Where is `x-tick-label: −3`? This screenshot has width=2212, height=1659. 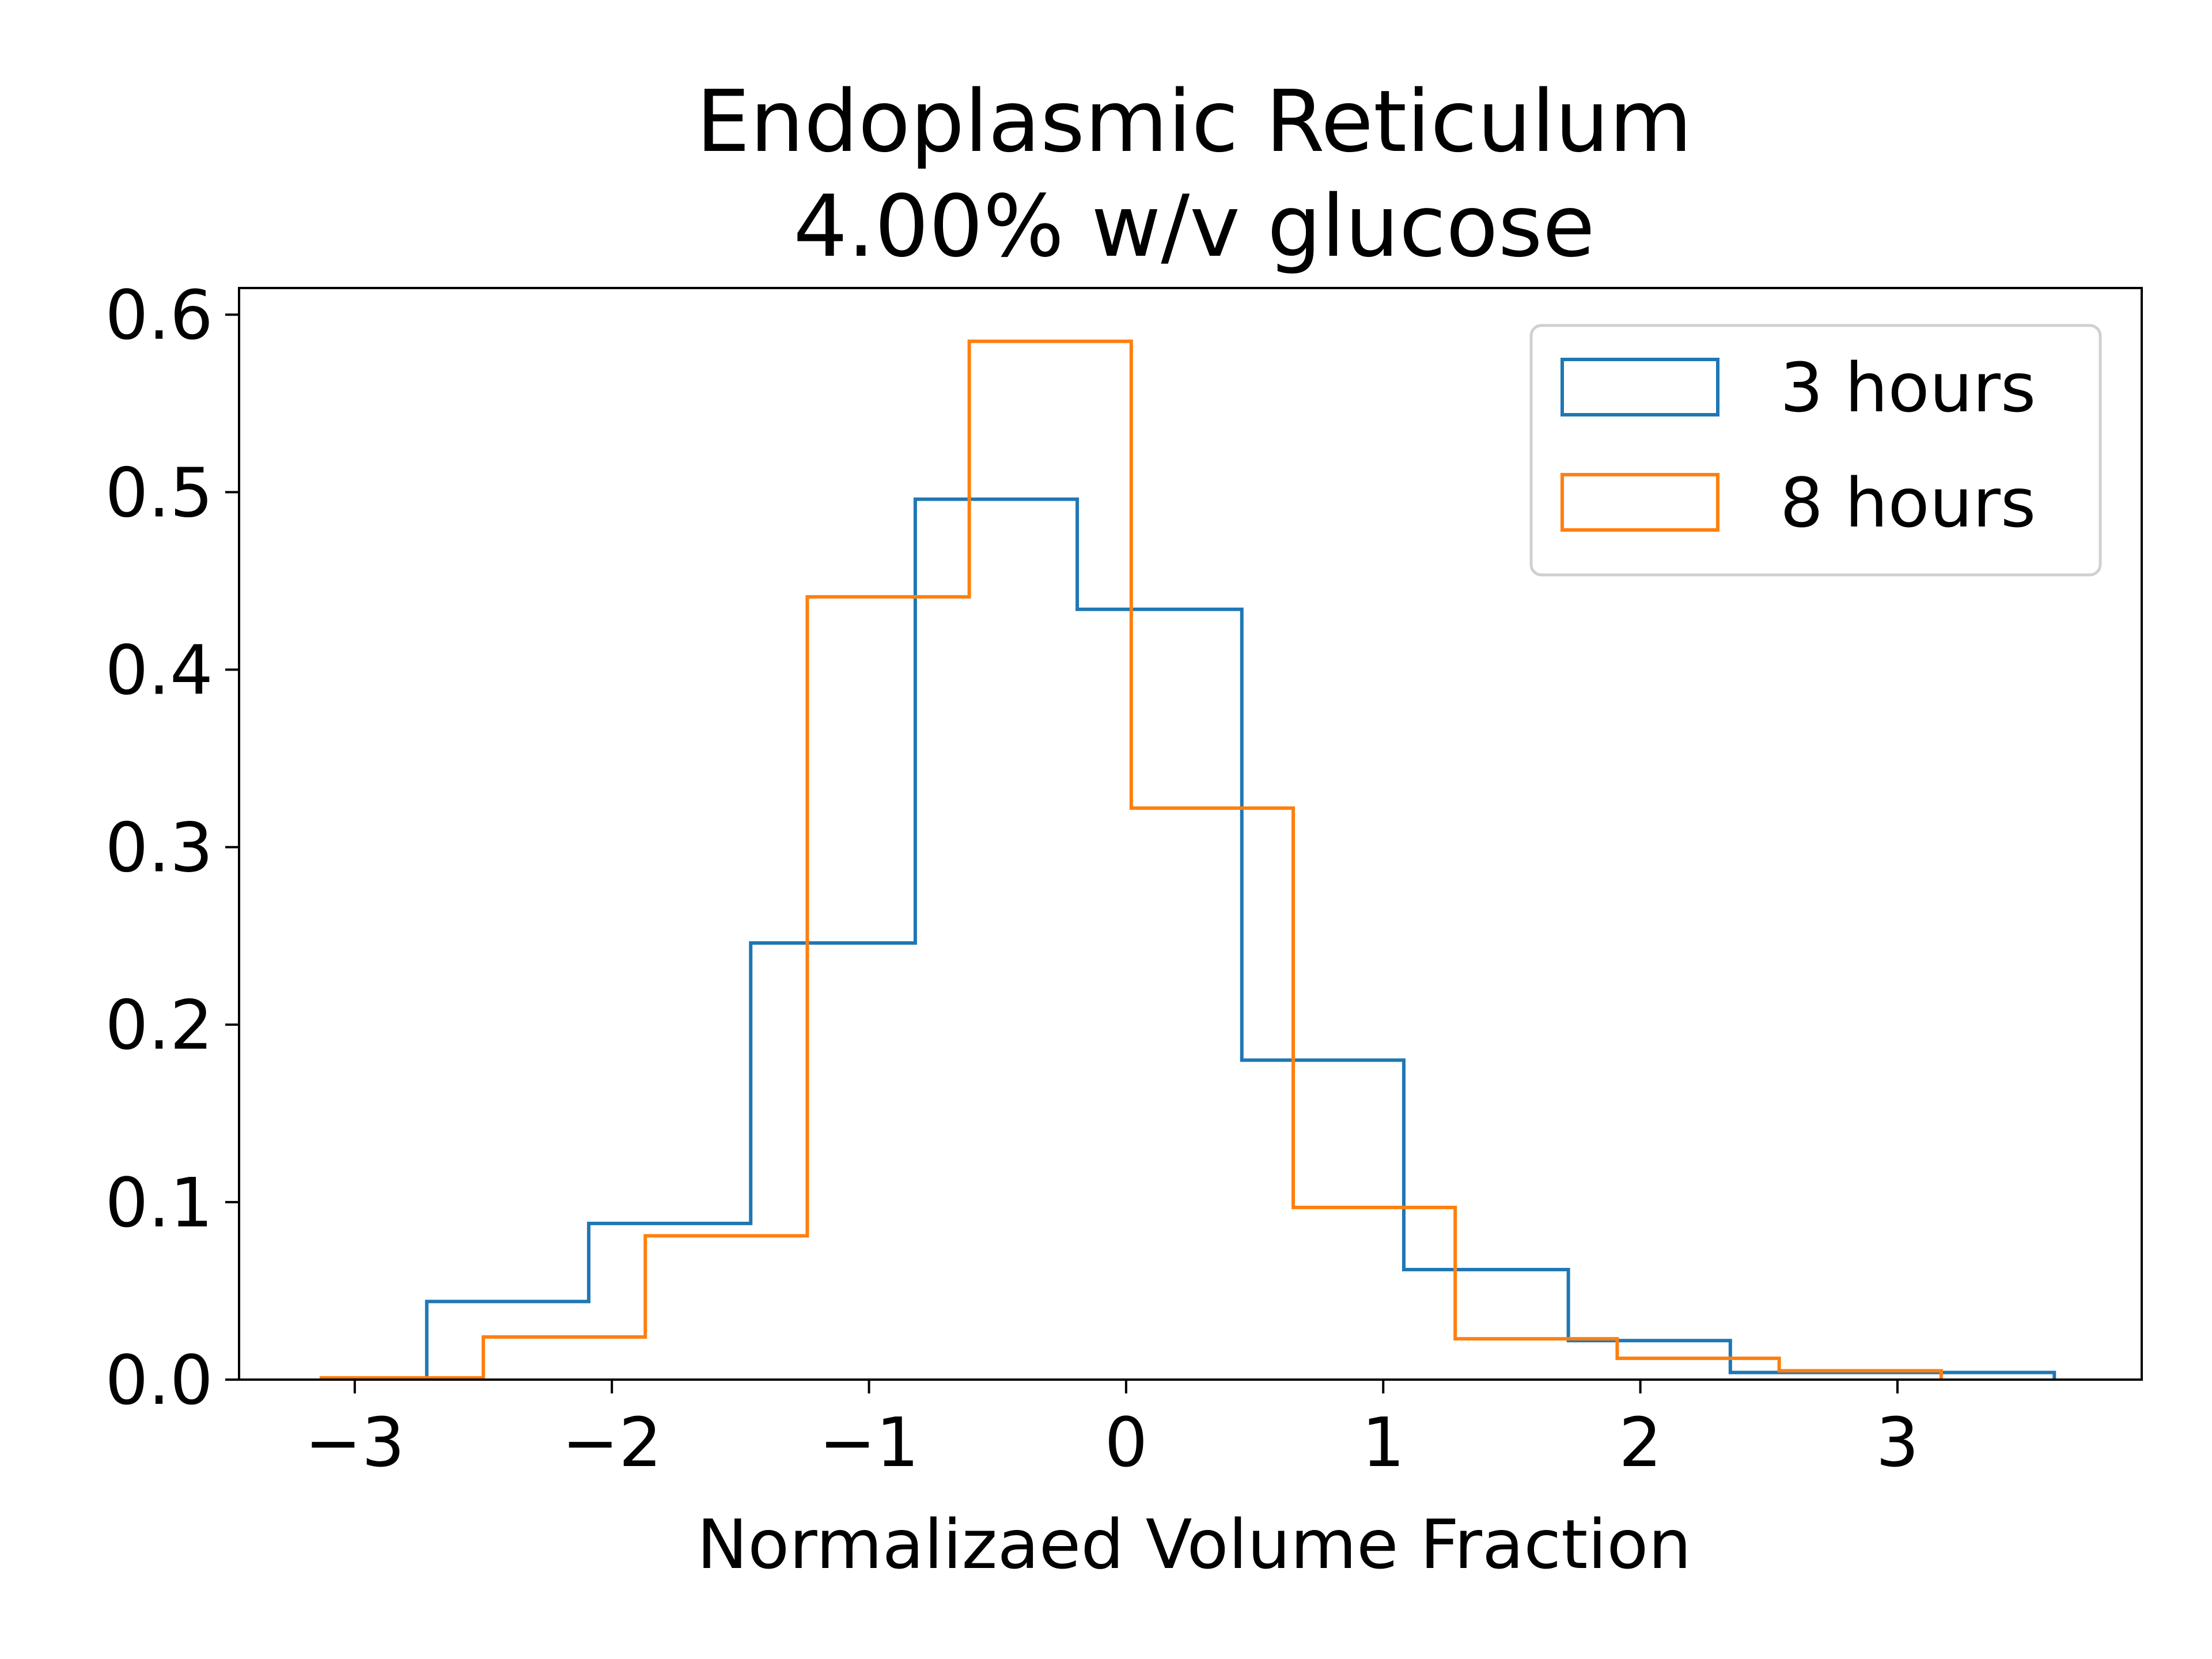
x-tick-label: −3 is located at coordinates (355, 1443).